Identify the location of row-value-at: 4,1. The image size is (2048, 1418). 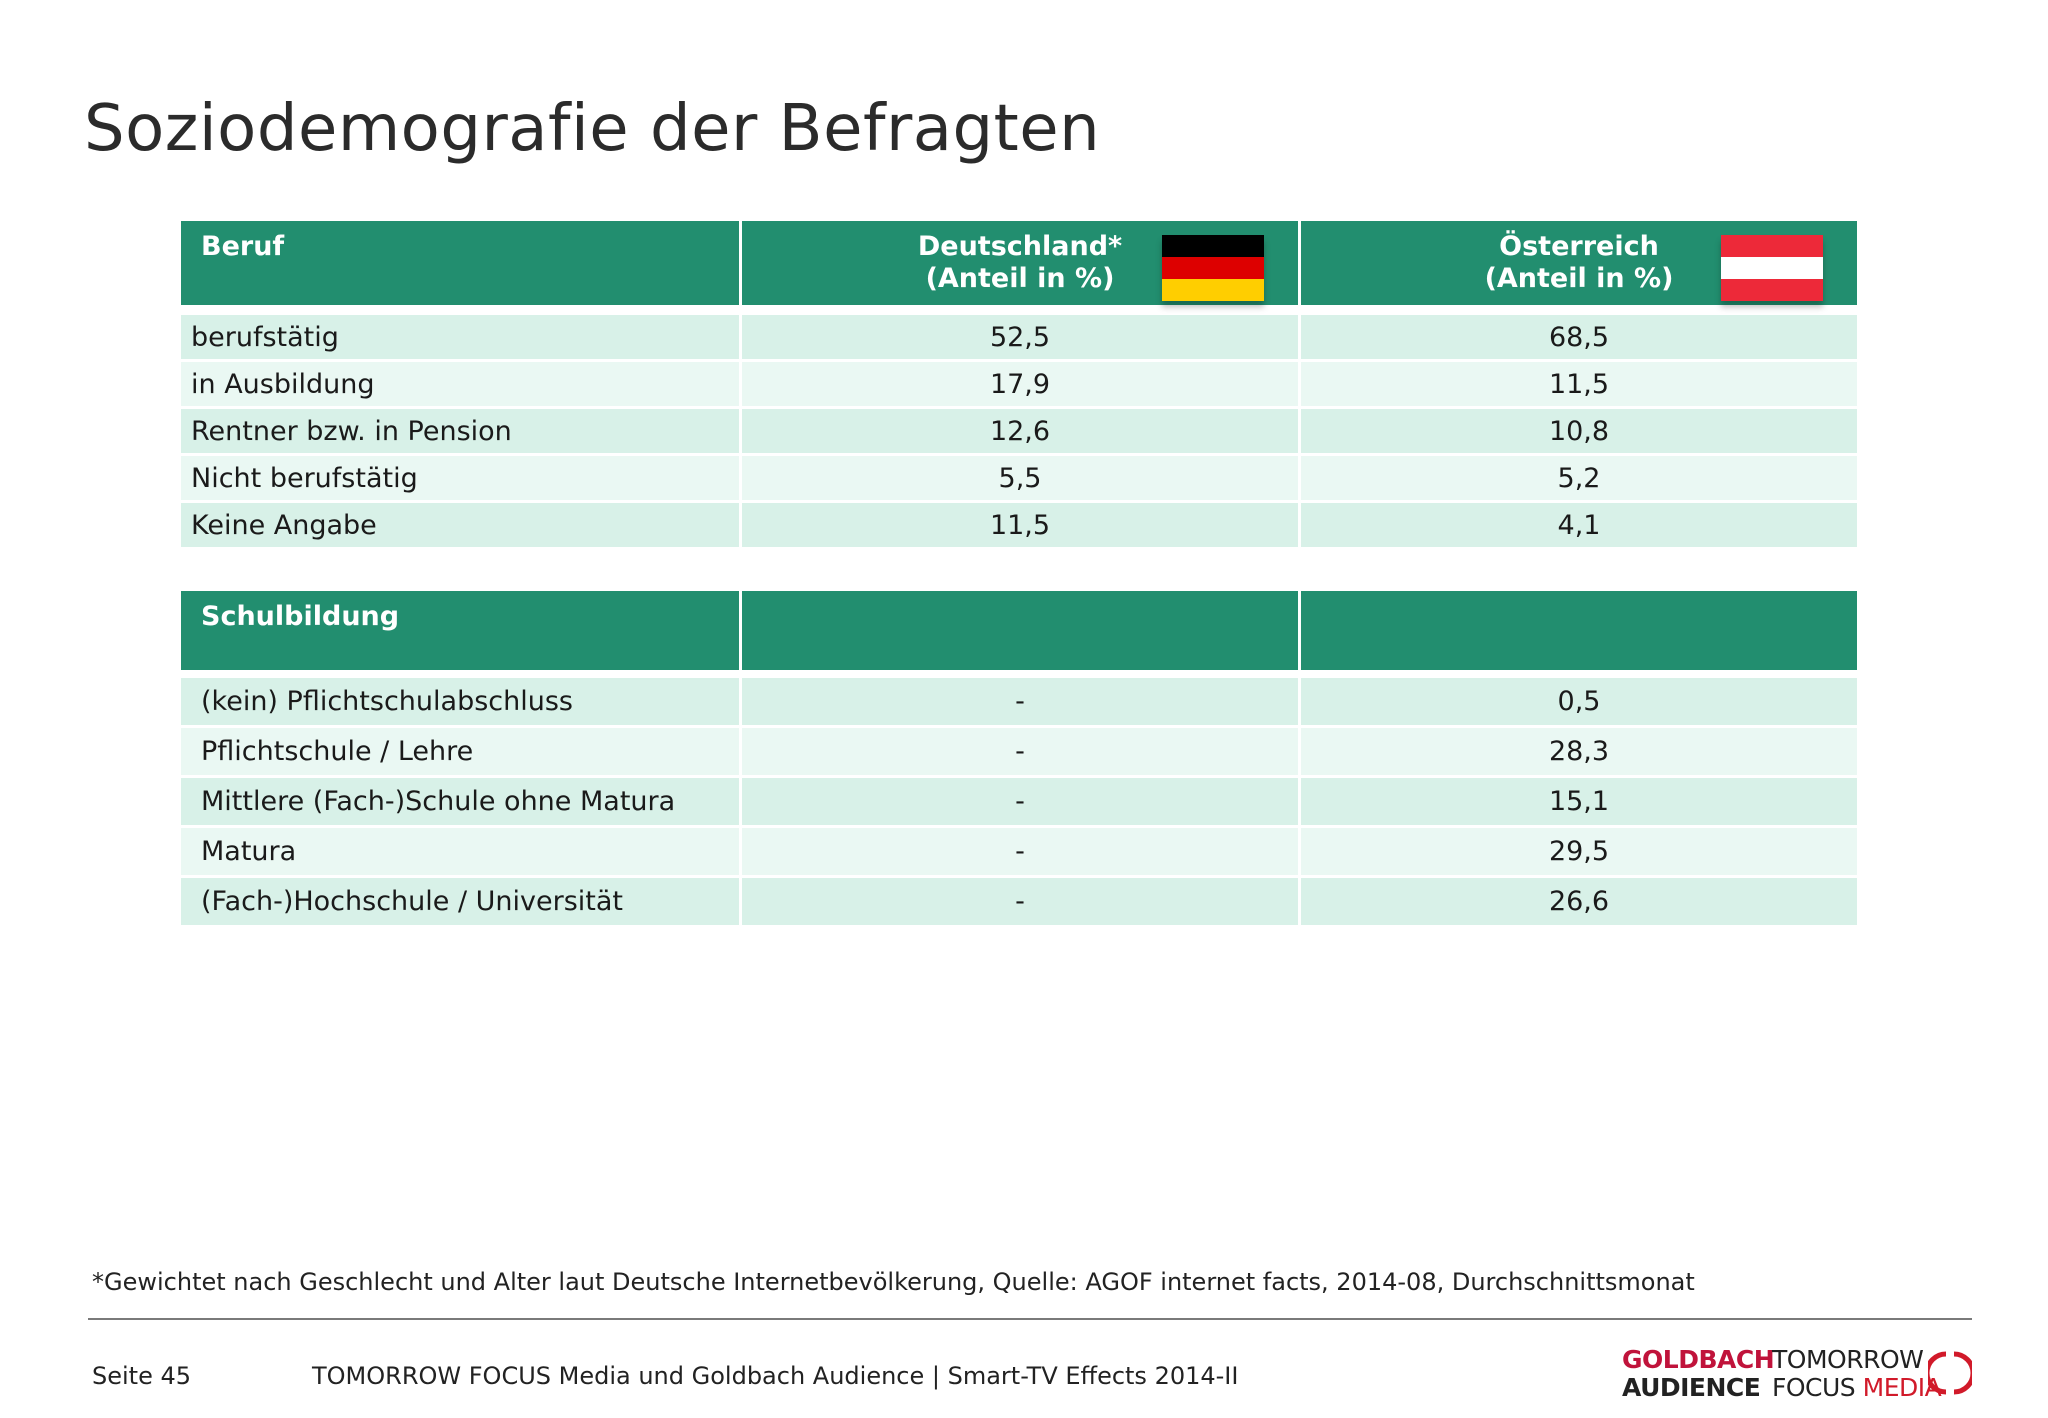
(1579, 525).